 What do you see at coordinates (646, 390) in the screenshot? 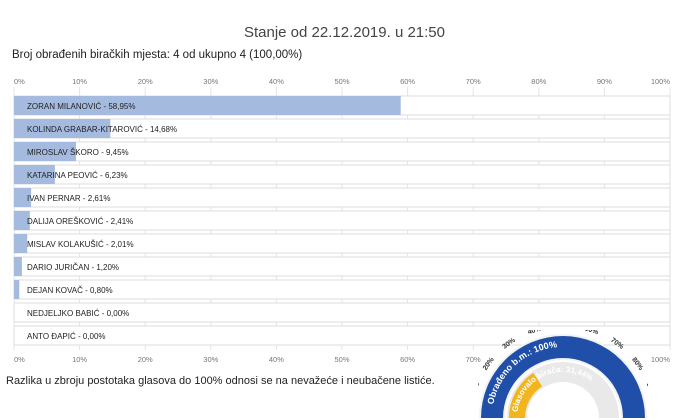
I see `gauge-tick-label: 90%` at bounding box center [646, 390].